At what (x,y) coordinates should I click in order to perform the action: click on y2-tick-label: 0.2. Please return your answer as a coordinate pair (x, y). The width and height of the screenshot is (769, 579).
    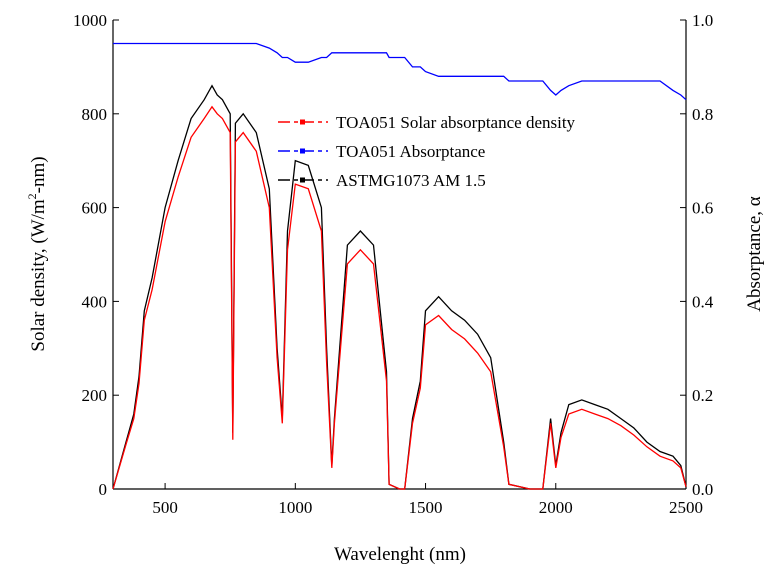
    Looking at the image, I should click on (702, 395).